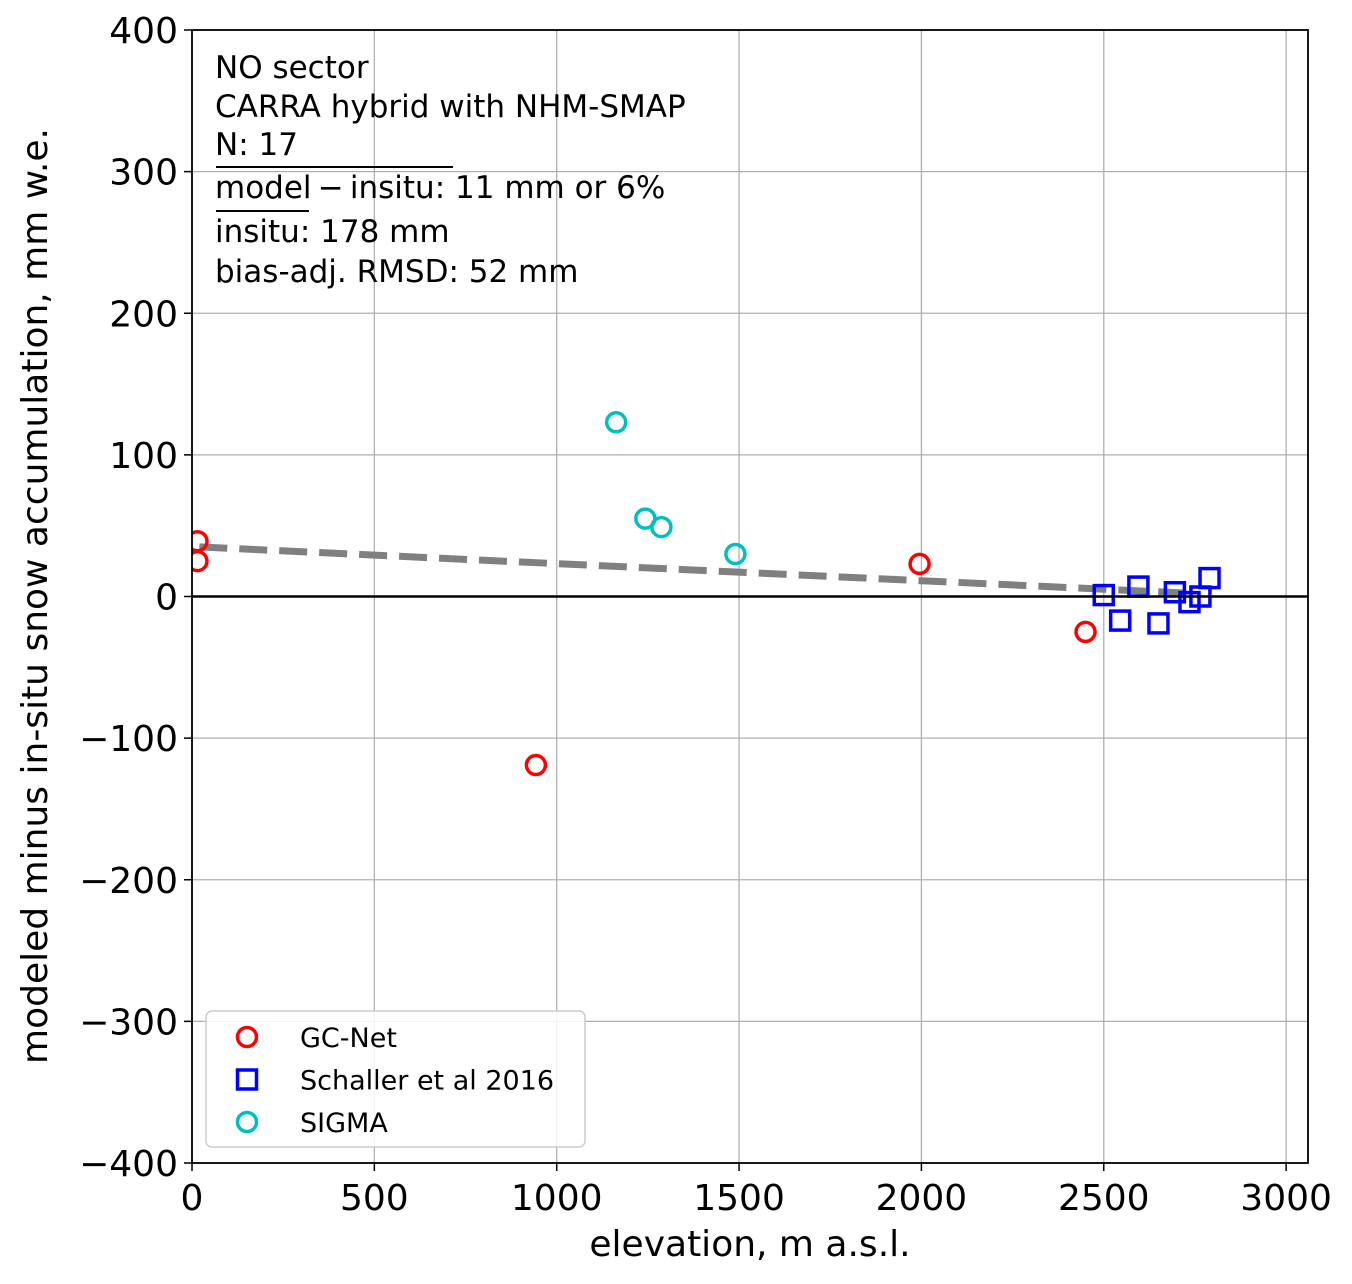  I want to click on annotation-rmsd: bias-adj. RMSD: 52 mm, so click(396, 272).